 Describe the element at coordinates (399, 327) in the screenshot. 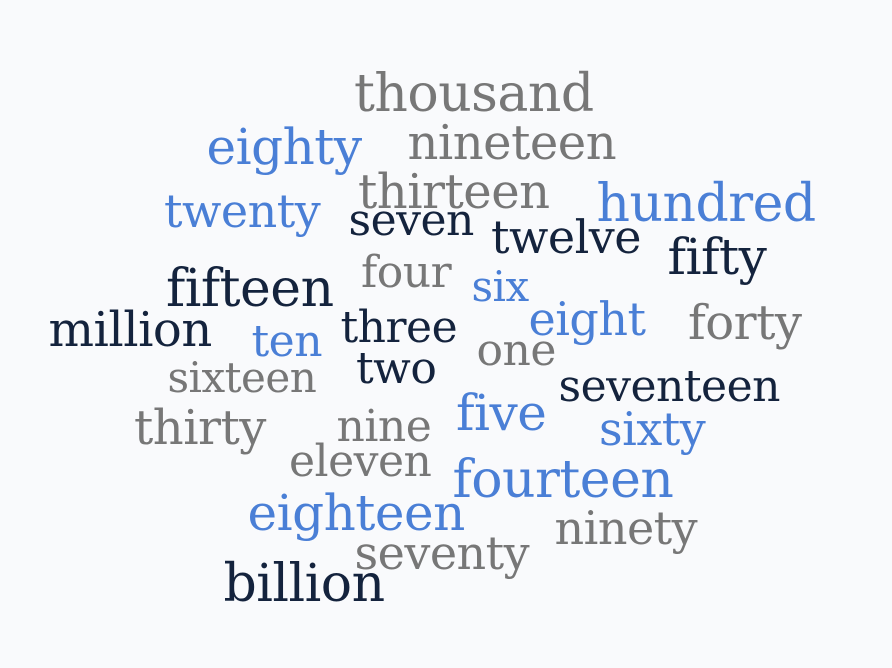

I see `word-three: three` at that location.